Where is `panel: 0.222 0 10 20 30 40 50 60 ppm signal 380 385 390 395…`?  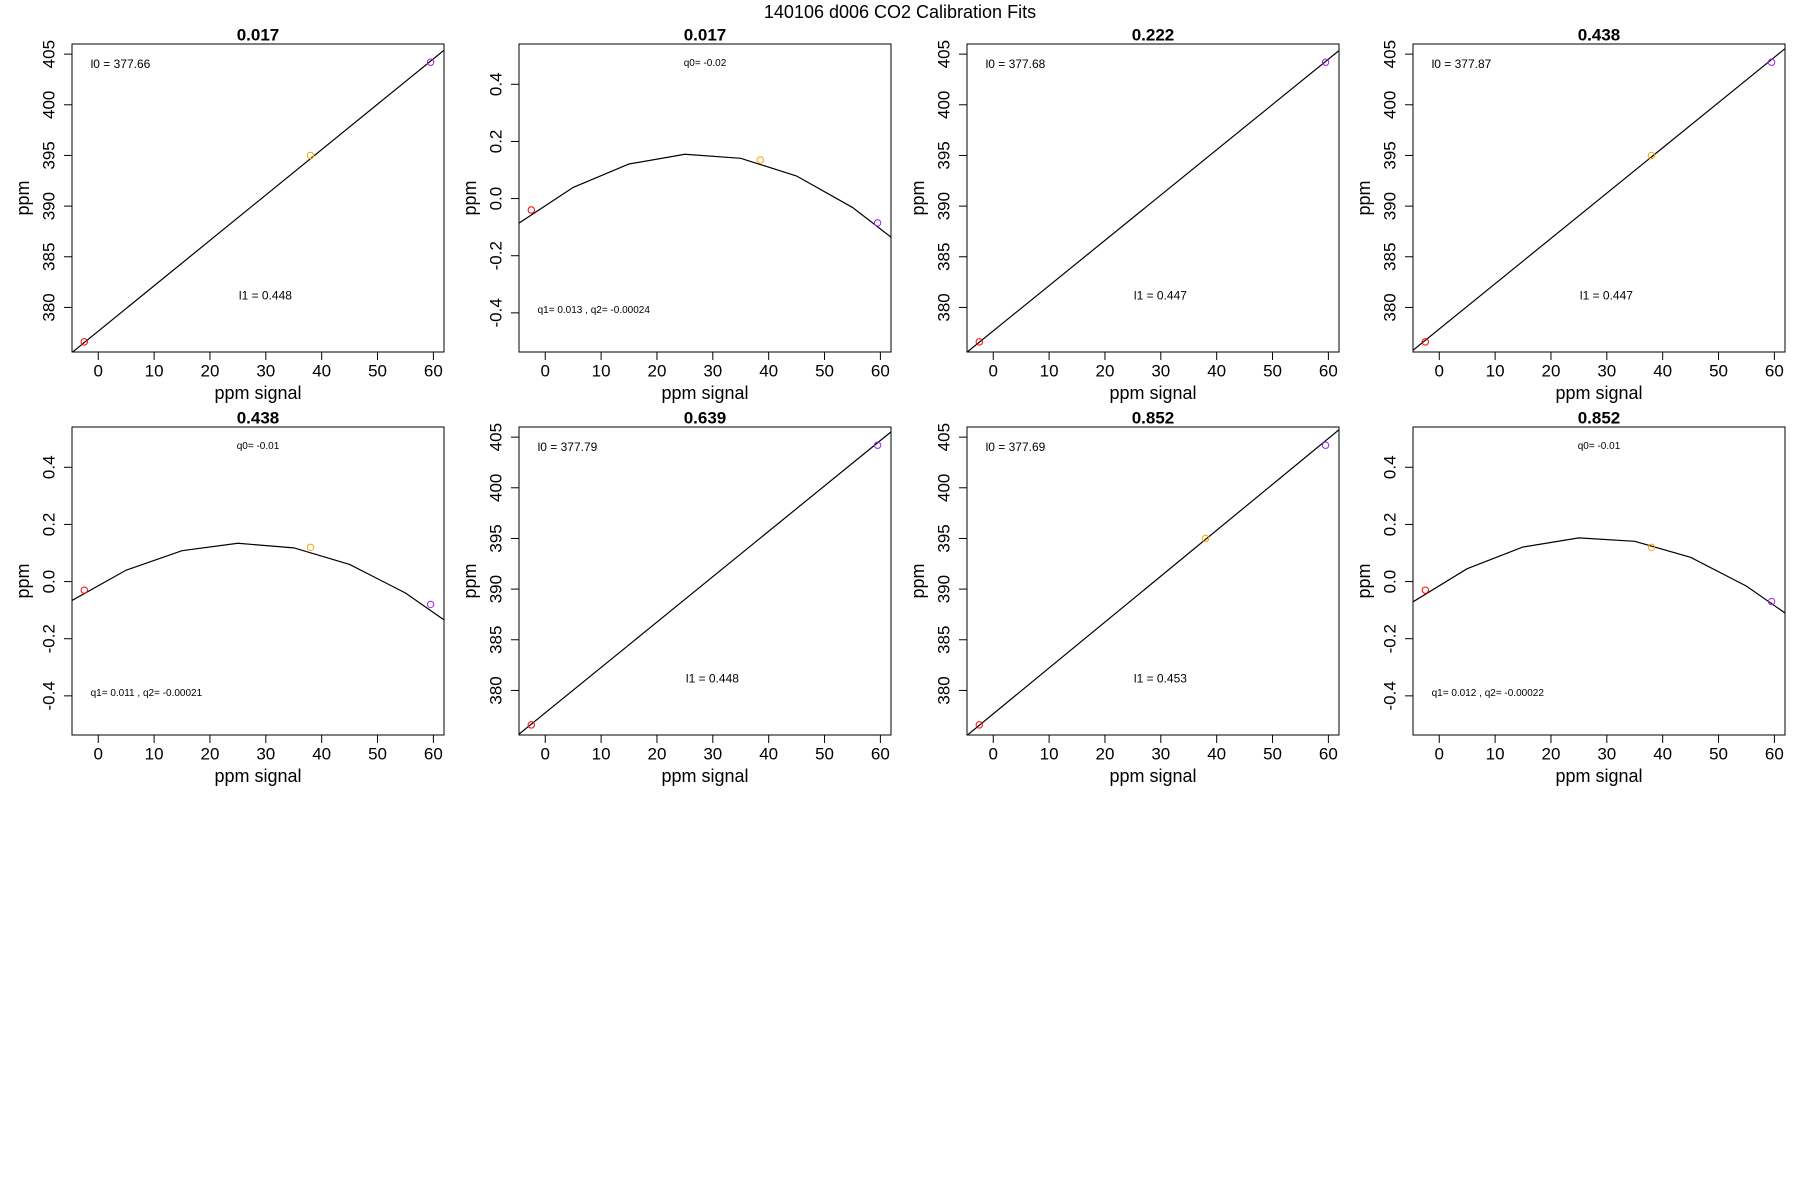 panel: 0.222 0 10 20 30 40 50 60 ppm signal 380 385 390 395… is located at coordinates (1124, 214).